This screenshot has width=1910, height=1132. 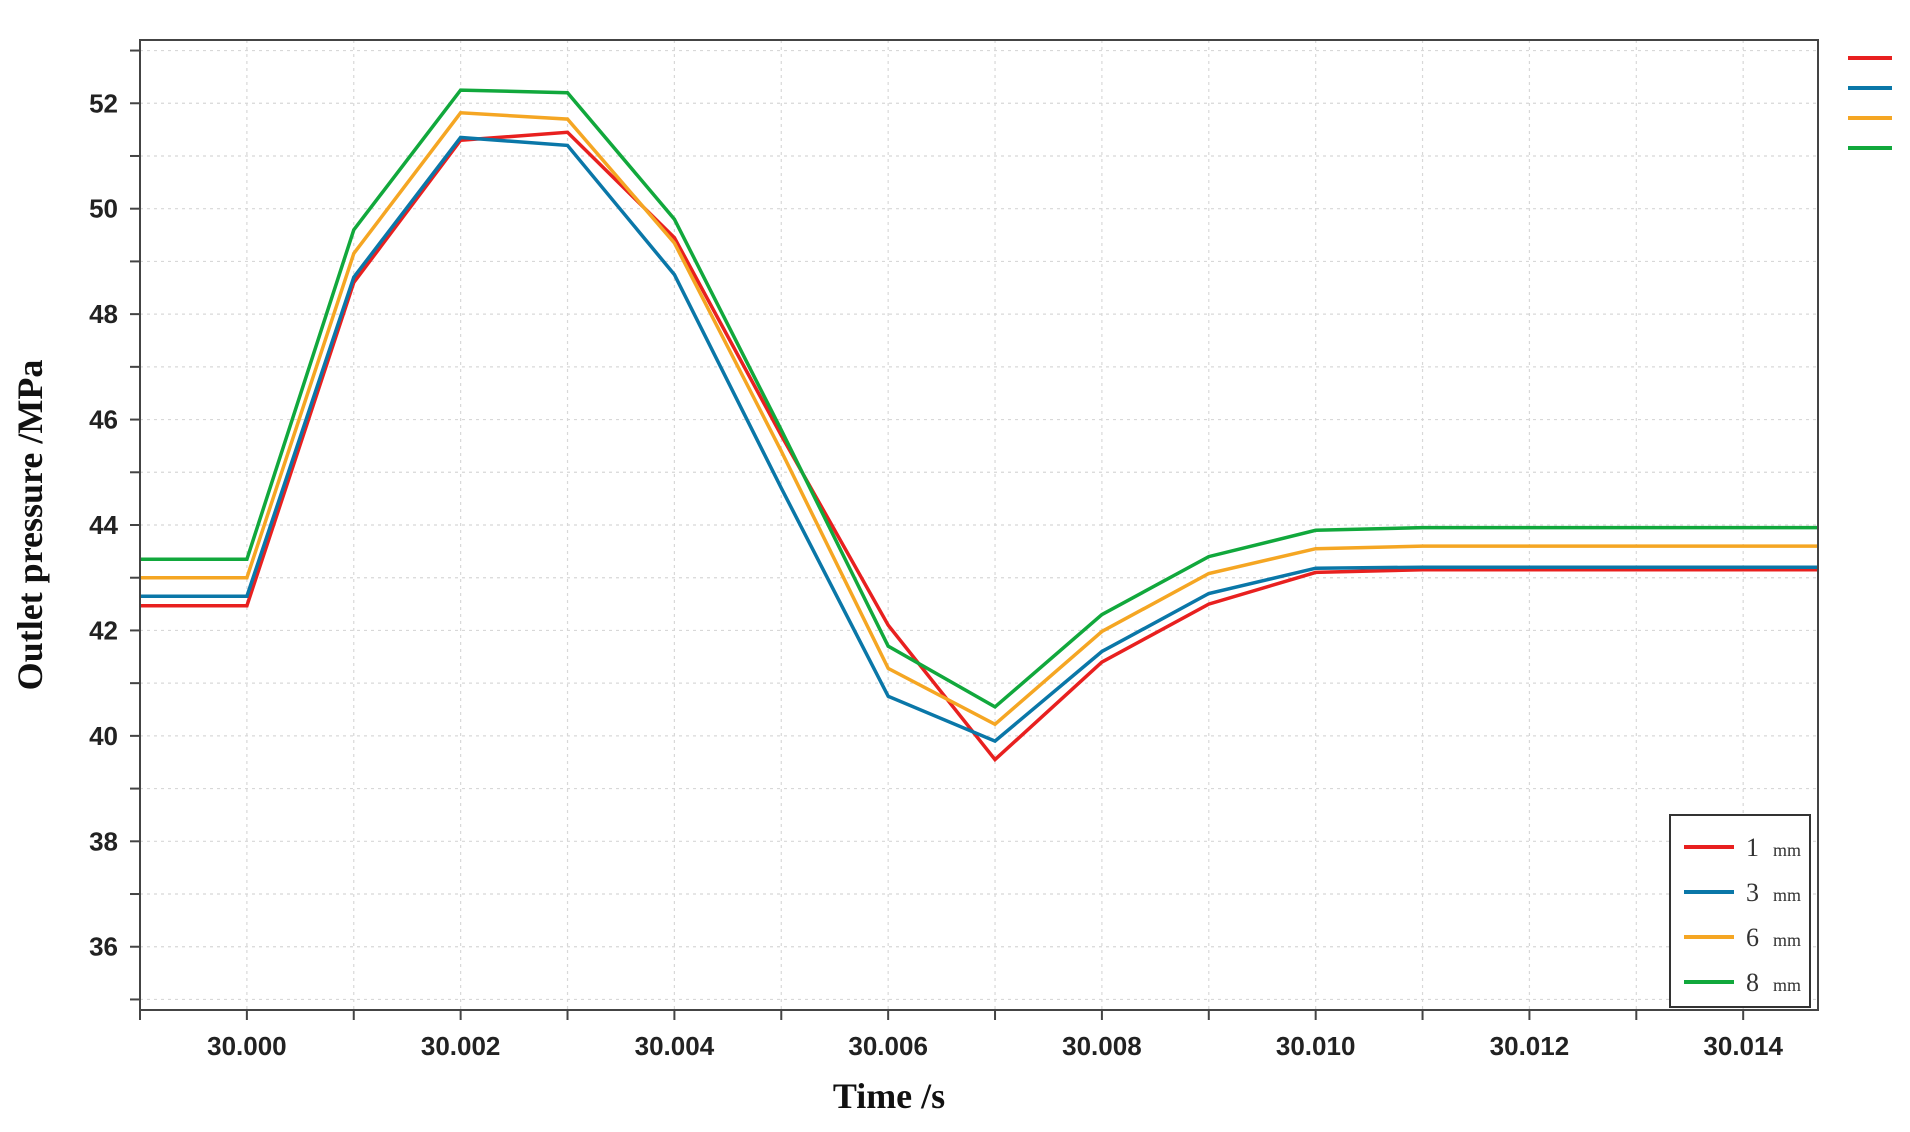 What do you see at coordinates (103, 103) in the screenshot?
I see `y-tick-label: 52` at bounding box center [103, 103].